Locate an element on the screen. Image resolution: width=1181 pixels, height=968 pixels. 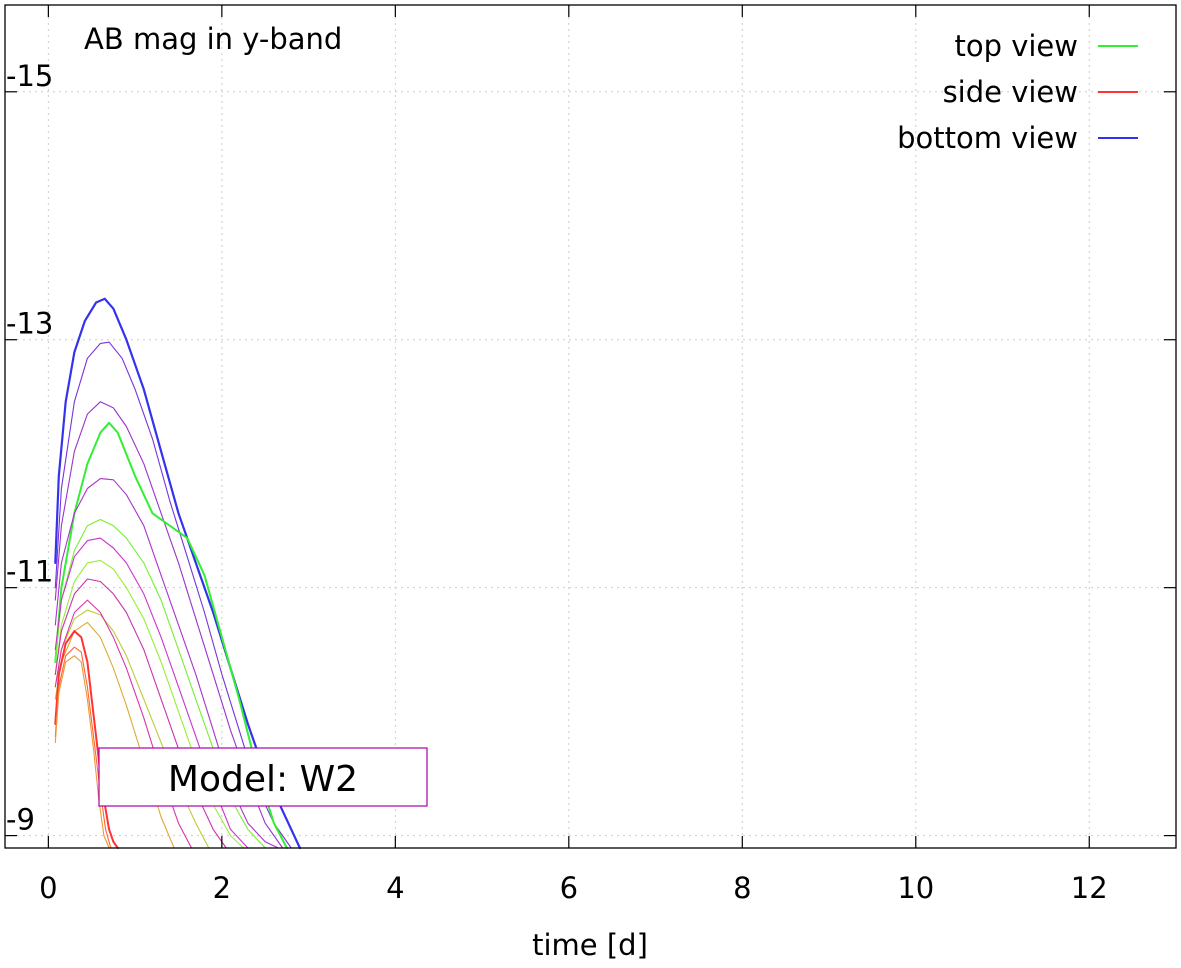
x-tick-label: 2 is located at coordinates (222, 888).